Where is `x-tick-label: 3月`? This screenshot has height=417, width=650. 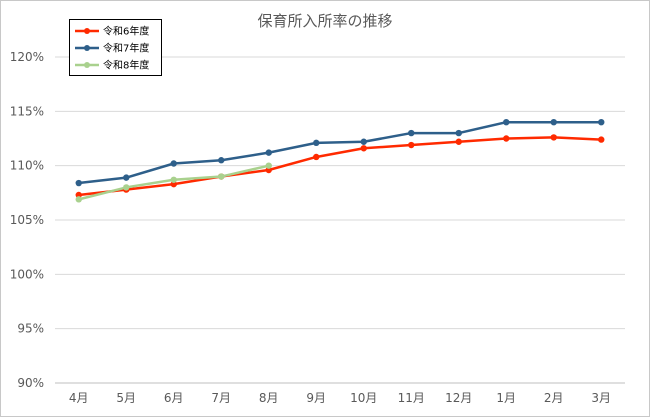
x-tick-label: 3月 is located at coordinates (601, 398).